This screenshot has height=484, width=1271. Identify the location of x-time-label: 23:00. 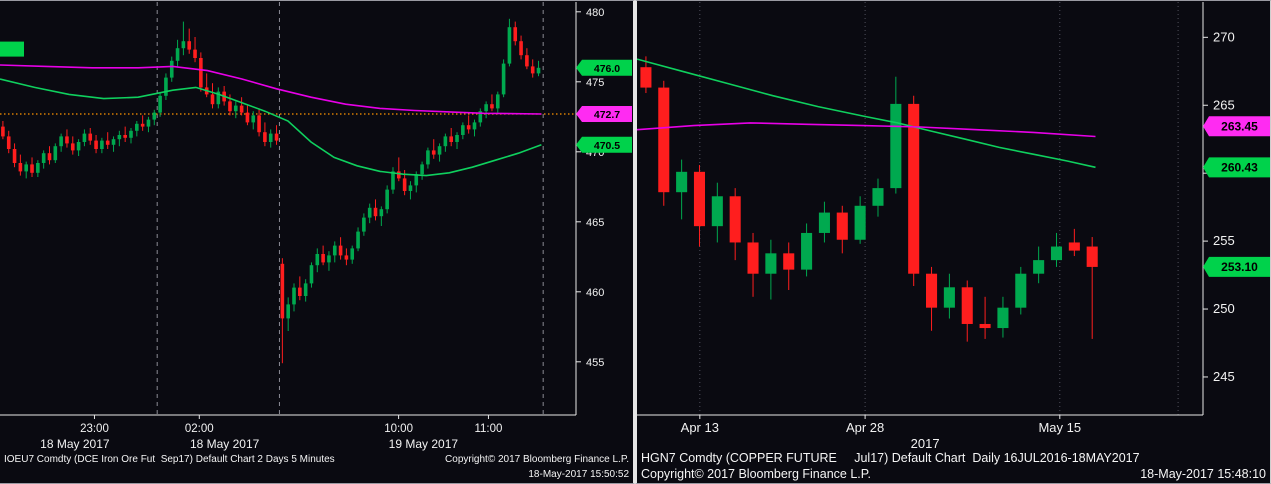
(94, 429).